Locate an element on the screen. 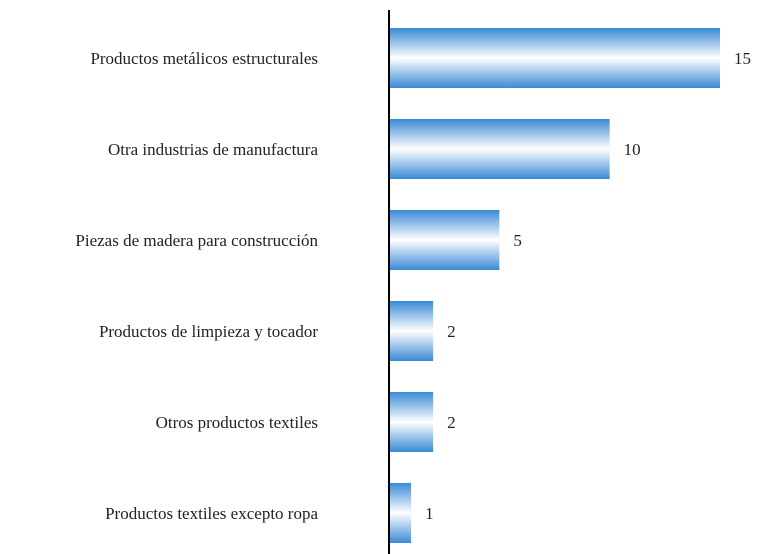 Image resolution: width=760 pixels, height=554 pixels. category-label: Piezas de madera para construcción is located at coordinates (196, 240).